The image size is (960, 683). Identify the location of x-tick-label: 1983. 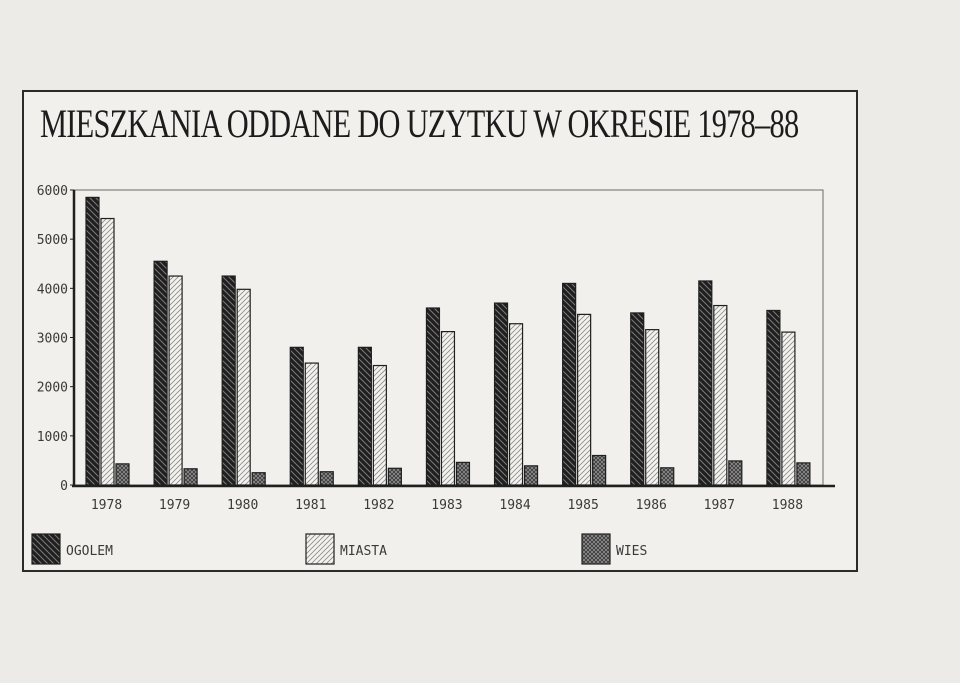
(446, 505).